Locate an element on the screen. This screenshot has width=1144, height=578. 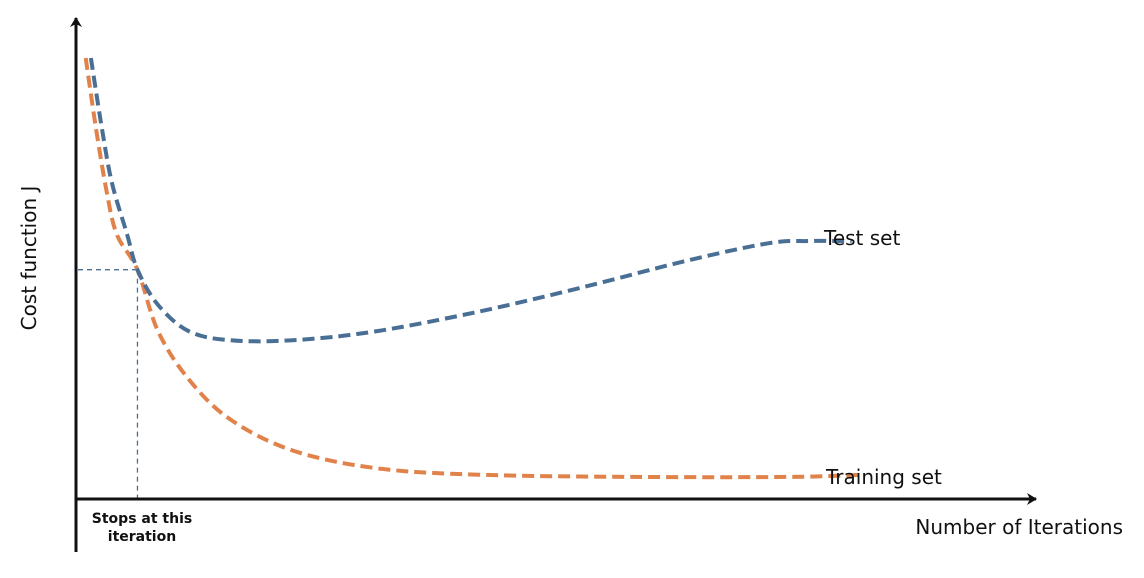
y-axis-label: Cost function J is located at coordinates (29, 258).